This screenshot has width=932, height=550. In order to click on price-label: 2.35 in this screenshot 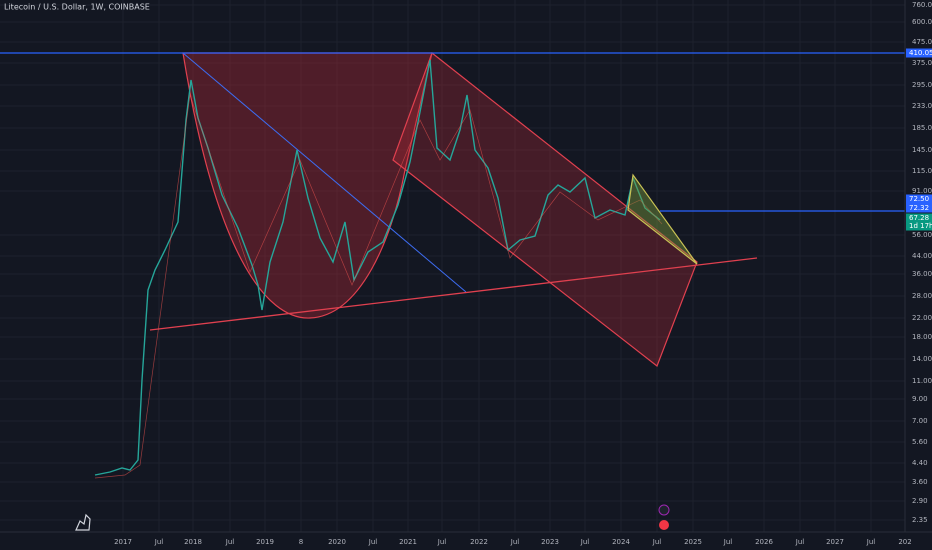, I will do `click(920, 520)`.